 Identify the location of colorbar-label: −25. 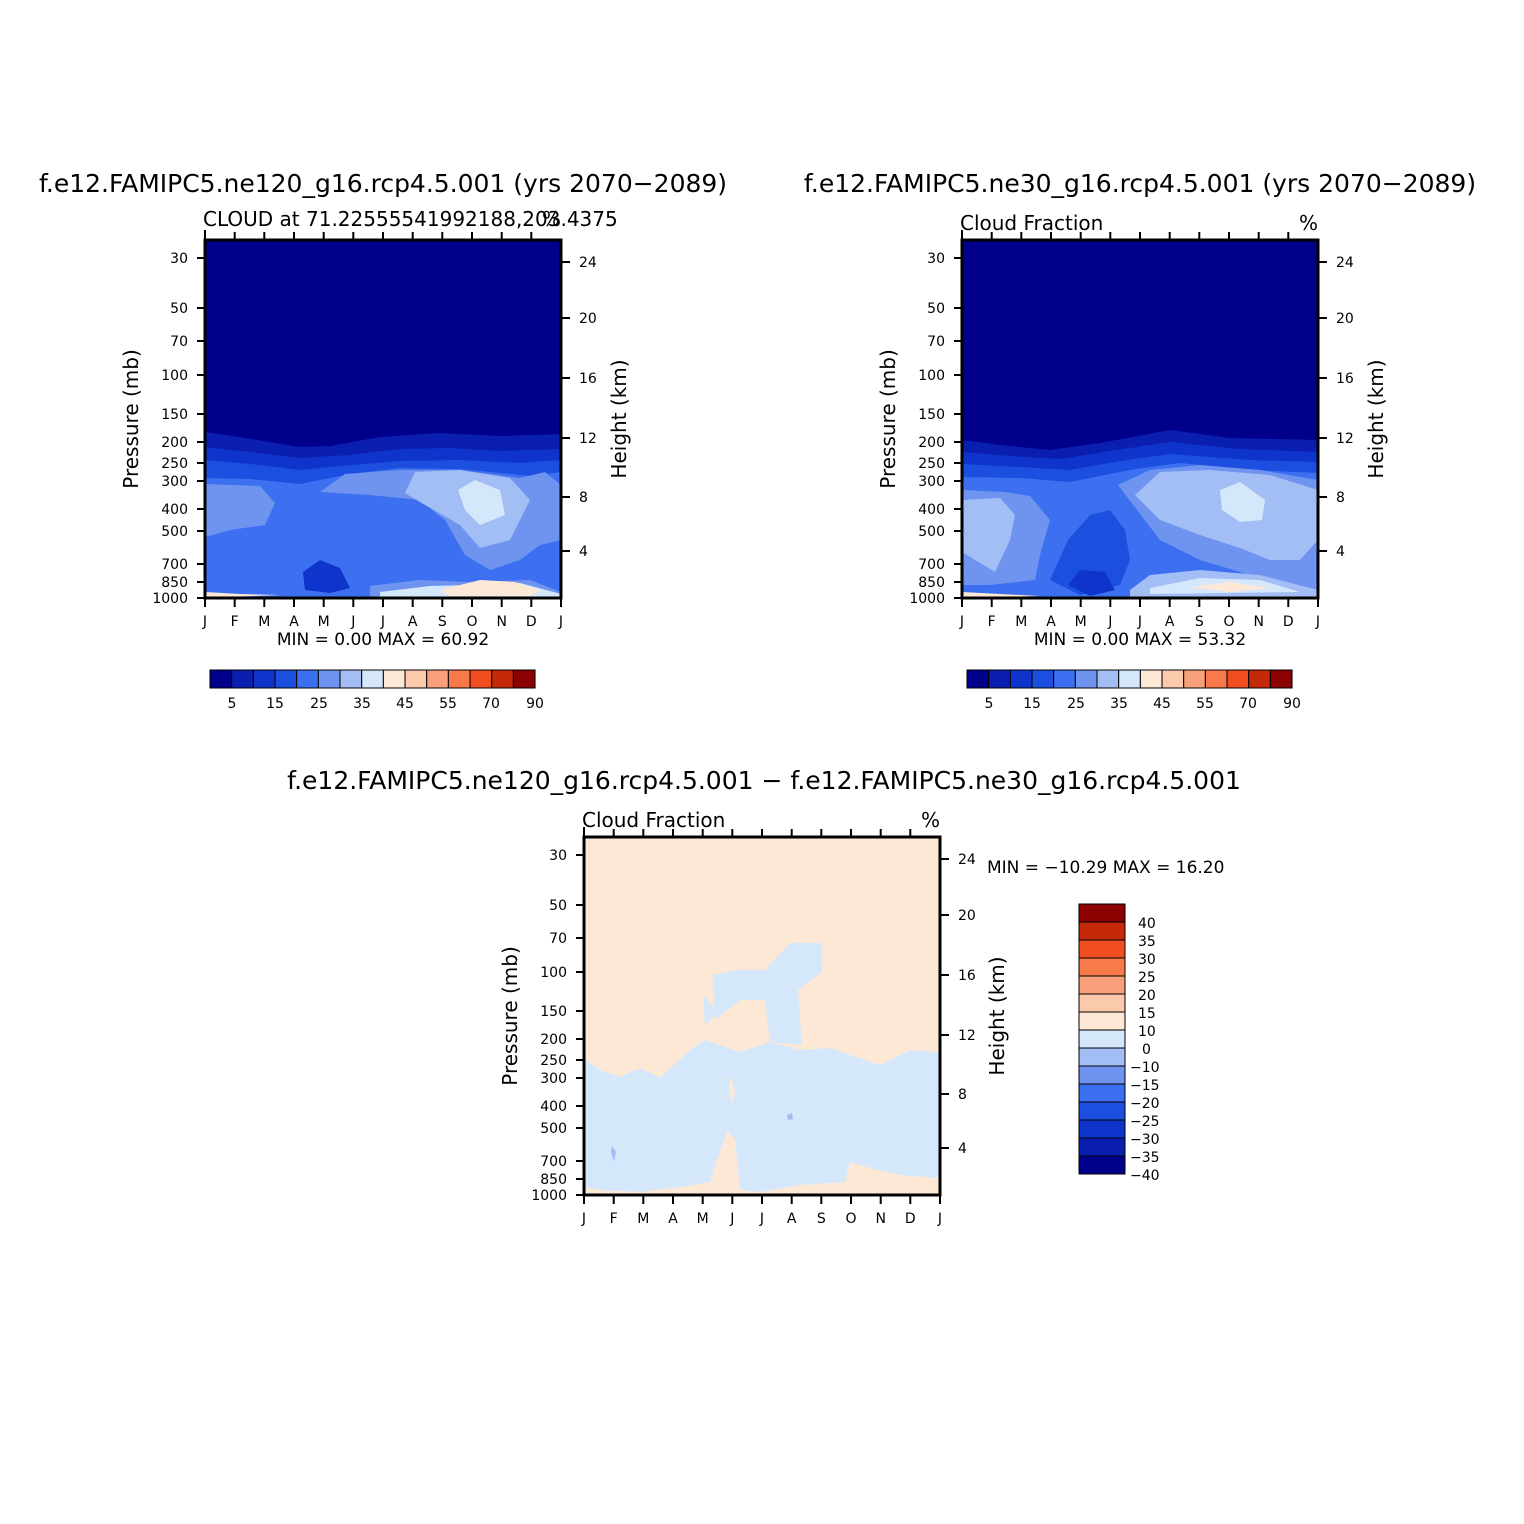
(1145, 1122).